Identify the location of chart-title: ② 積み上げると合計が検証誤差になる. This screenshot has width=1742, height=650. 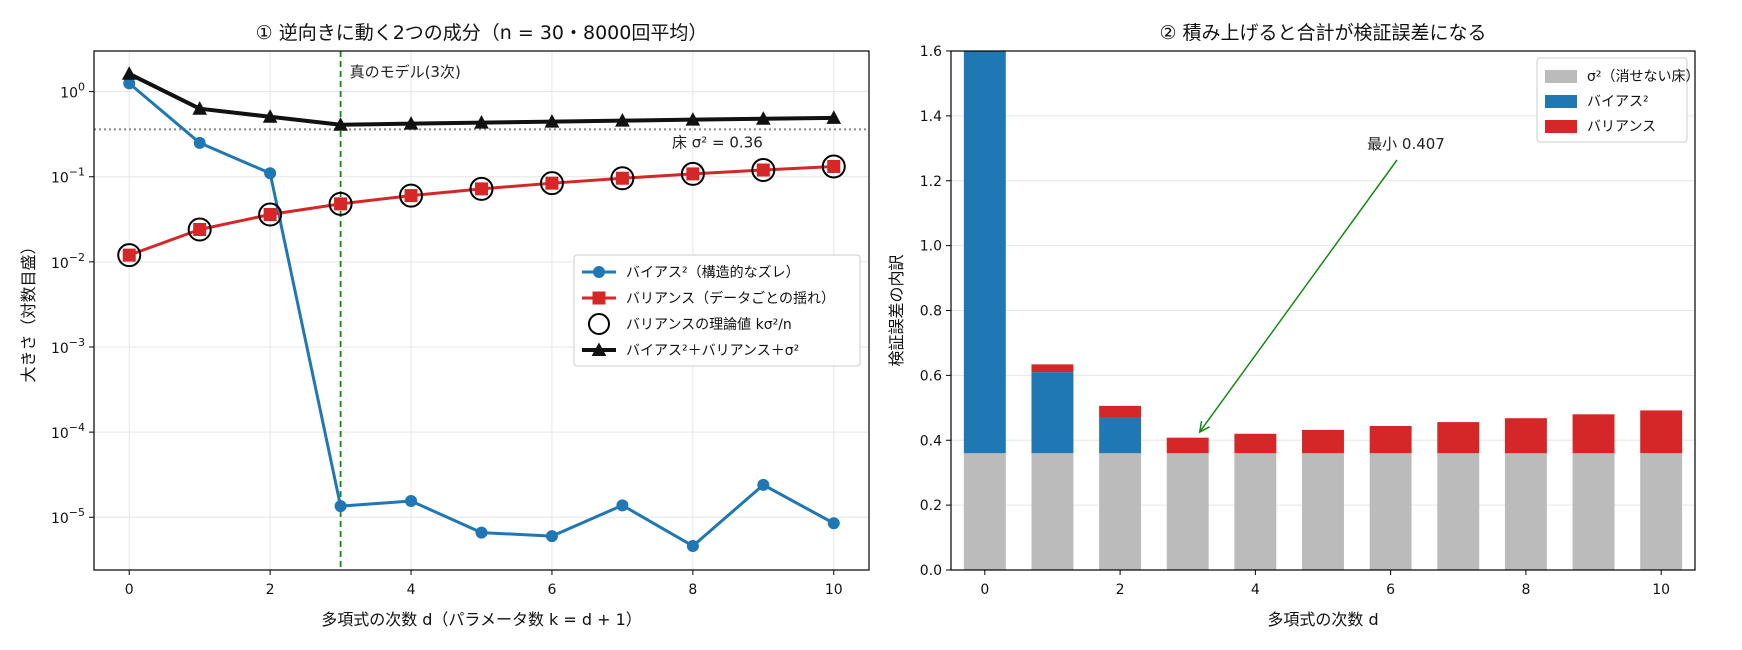
(1322, 33).